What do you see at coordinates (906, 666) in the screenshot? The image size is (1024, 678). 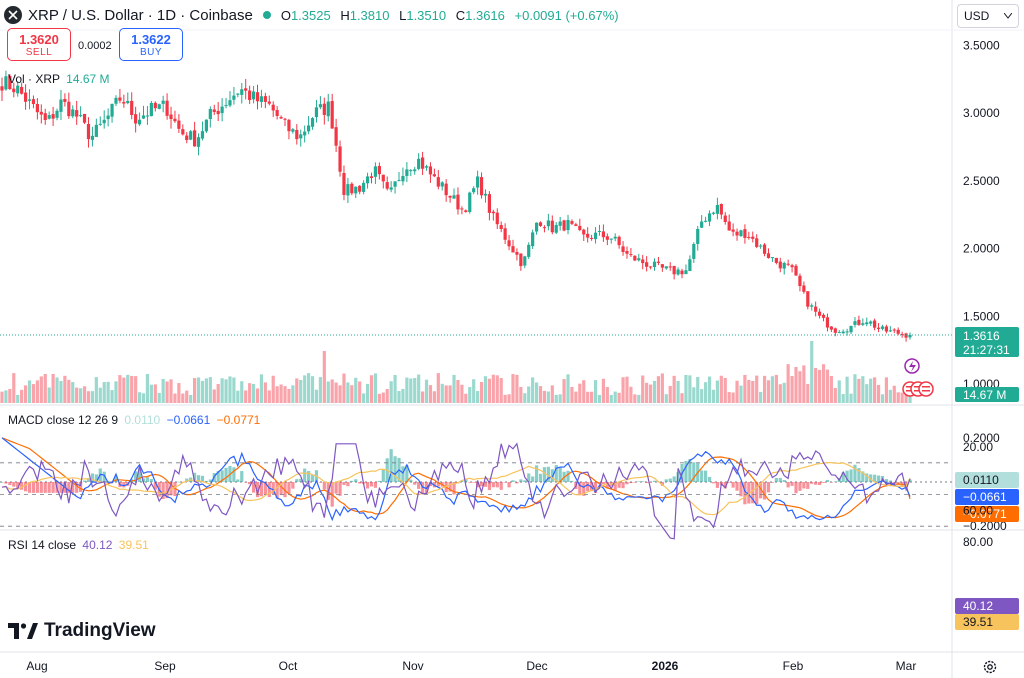 I see `x-tick-label: Mar` at bounding box center [906, 666].